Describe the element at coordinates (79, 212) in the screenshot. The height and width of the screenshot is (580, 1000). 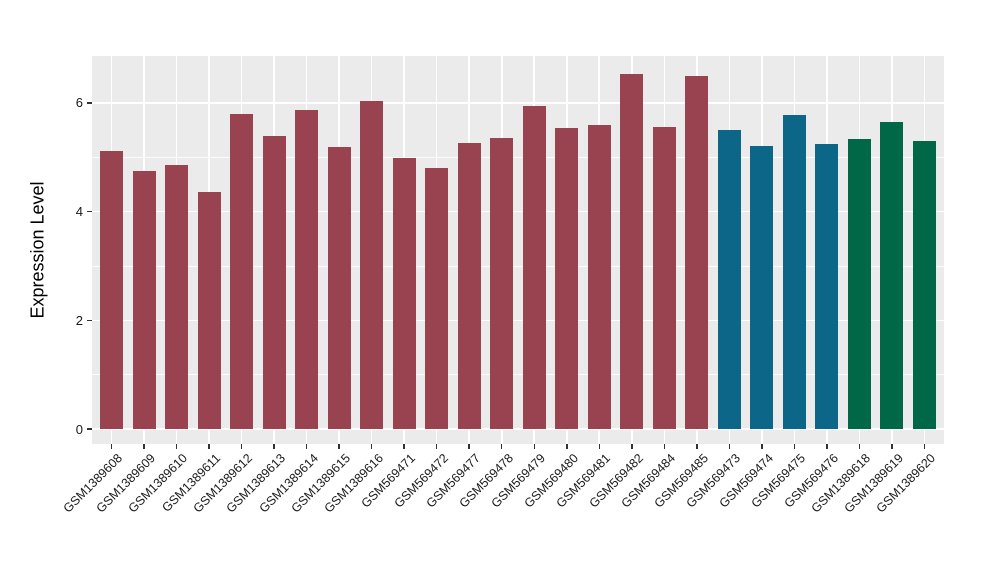
I see `y-tick-label: 4` at that location.